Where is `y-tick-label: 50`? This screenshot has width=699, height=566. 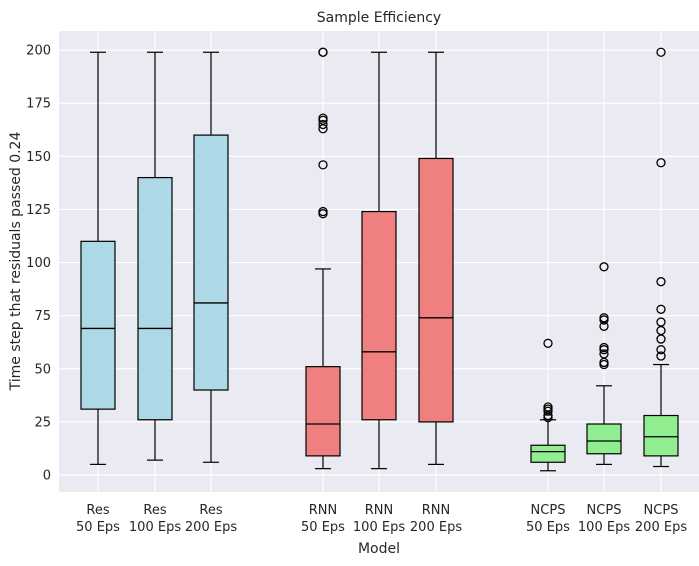
y-tick-label: 50 is located at coordinates (42, 369).